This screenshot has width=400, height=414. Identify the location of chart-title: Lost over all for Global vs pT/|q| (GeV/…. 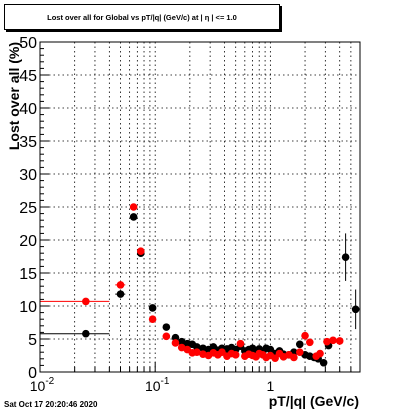
(142, 17).